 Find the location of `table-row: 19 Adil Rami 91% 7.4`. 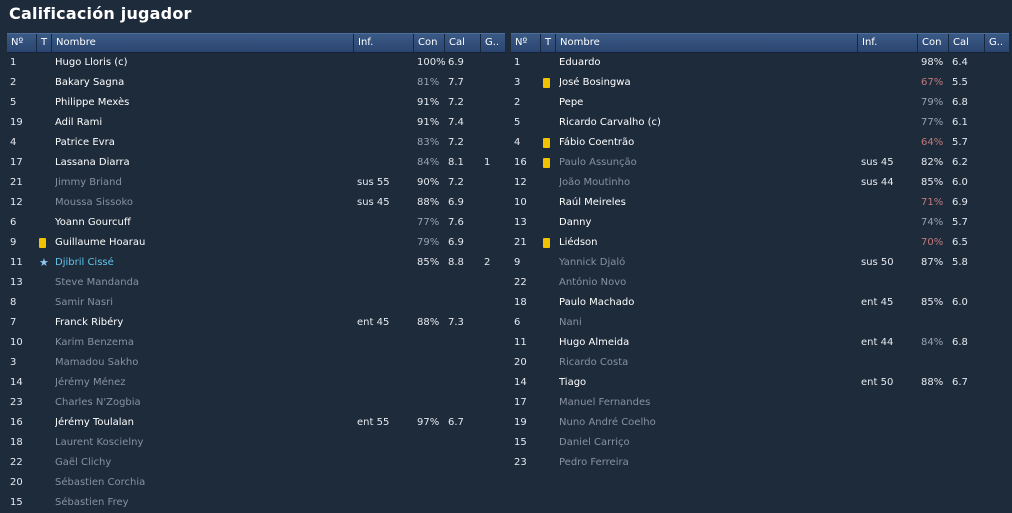

table-row: 19 Adil Rami 91% 7.4 is located at coordinates (256, 123).